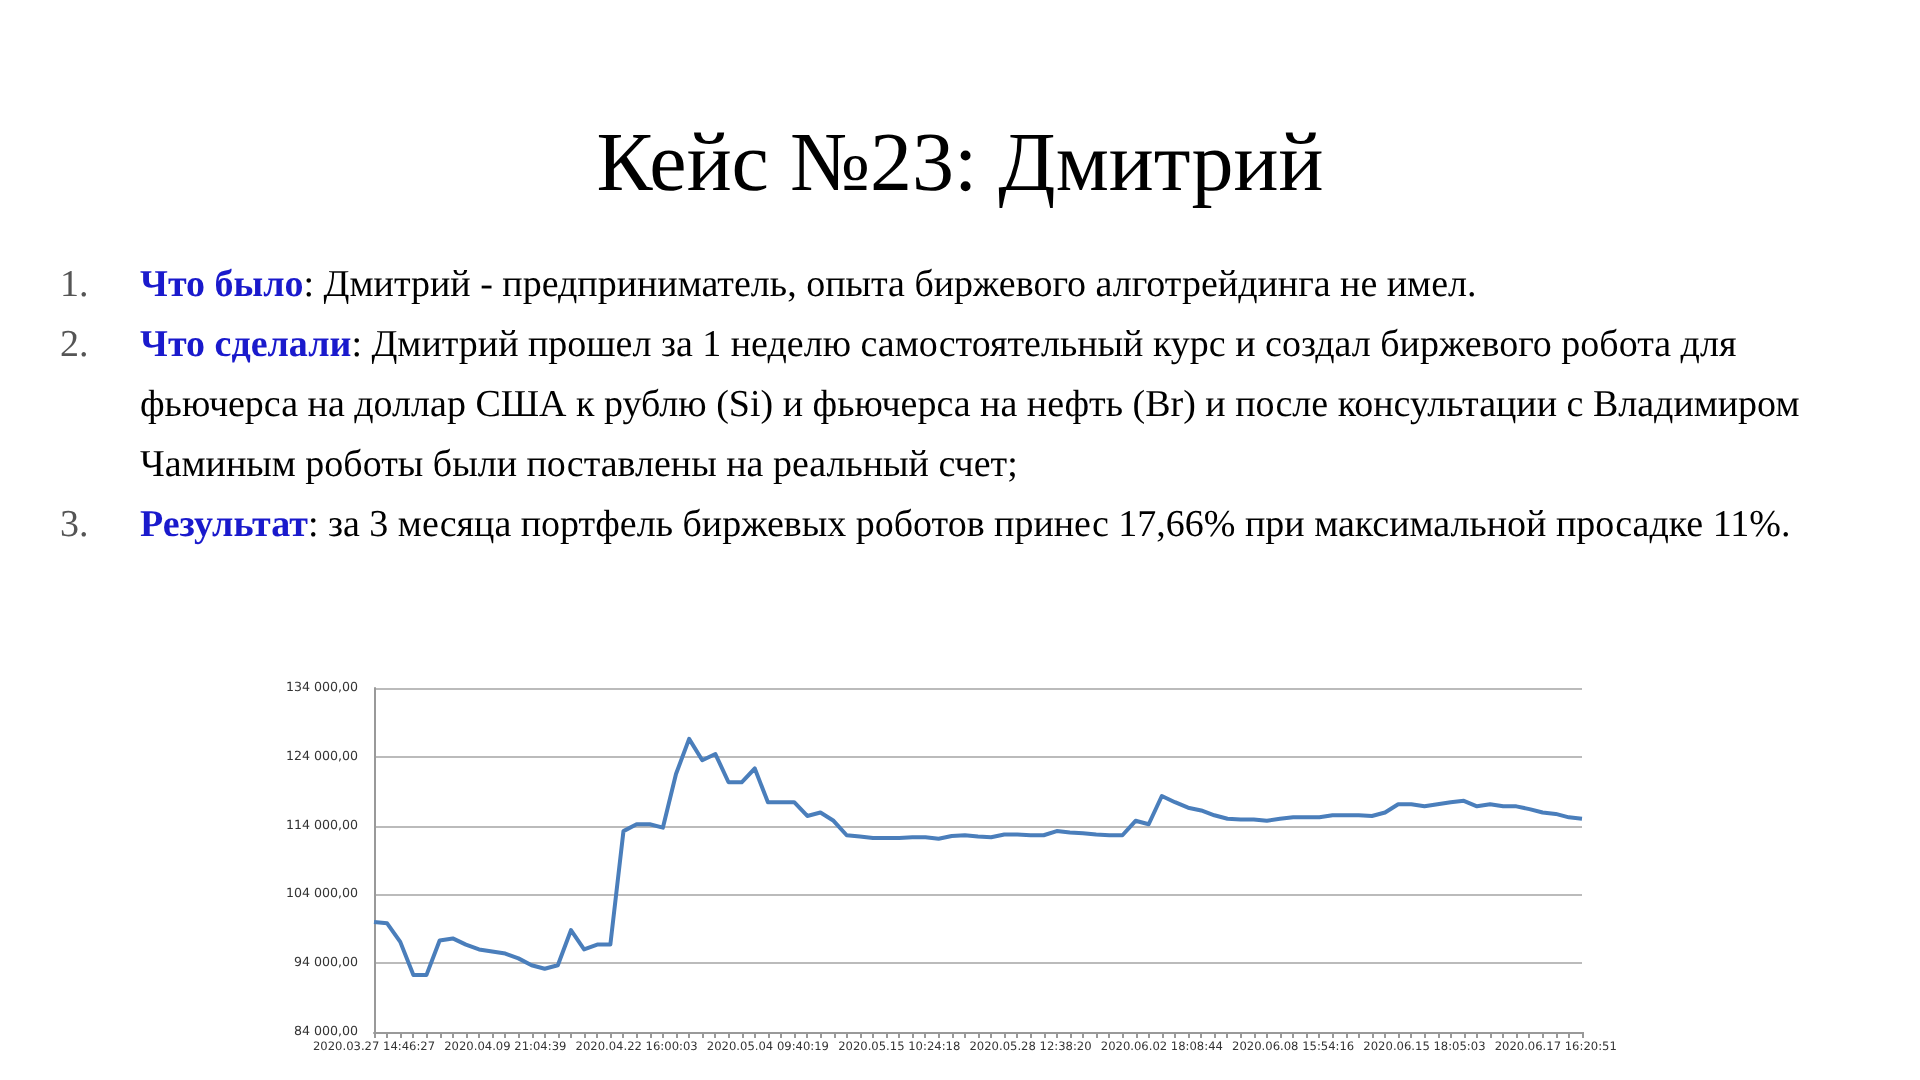  I want to click on text: 1. Что было: Дмитрий - предприниматель, опыта биржевого алготрейдинга не имел., so click(768, 285).